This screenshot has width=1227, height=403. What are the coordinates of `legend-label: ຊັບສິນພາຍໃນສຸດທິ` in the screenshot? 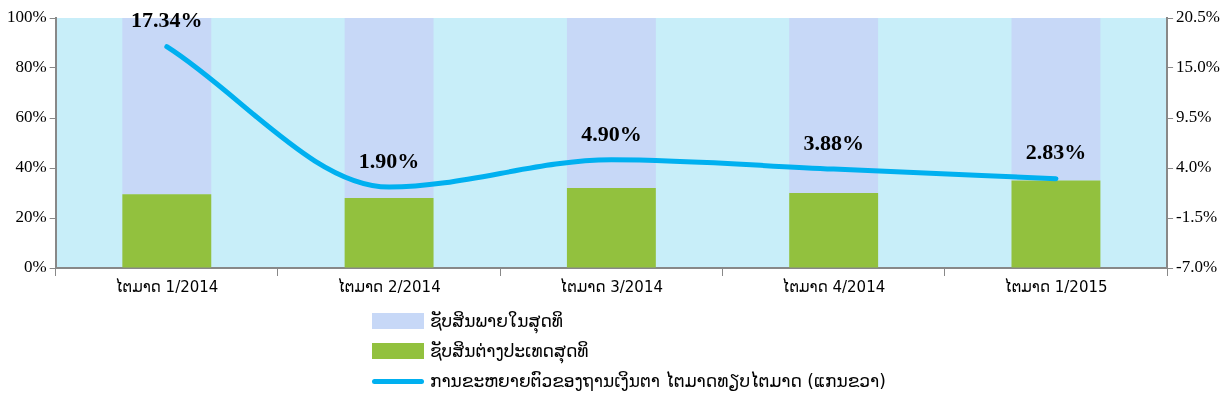 It's located at (496, 321).